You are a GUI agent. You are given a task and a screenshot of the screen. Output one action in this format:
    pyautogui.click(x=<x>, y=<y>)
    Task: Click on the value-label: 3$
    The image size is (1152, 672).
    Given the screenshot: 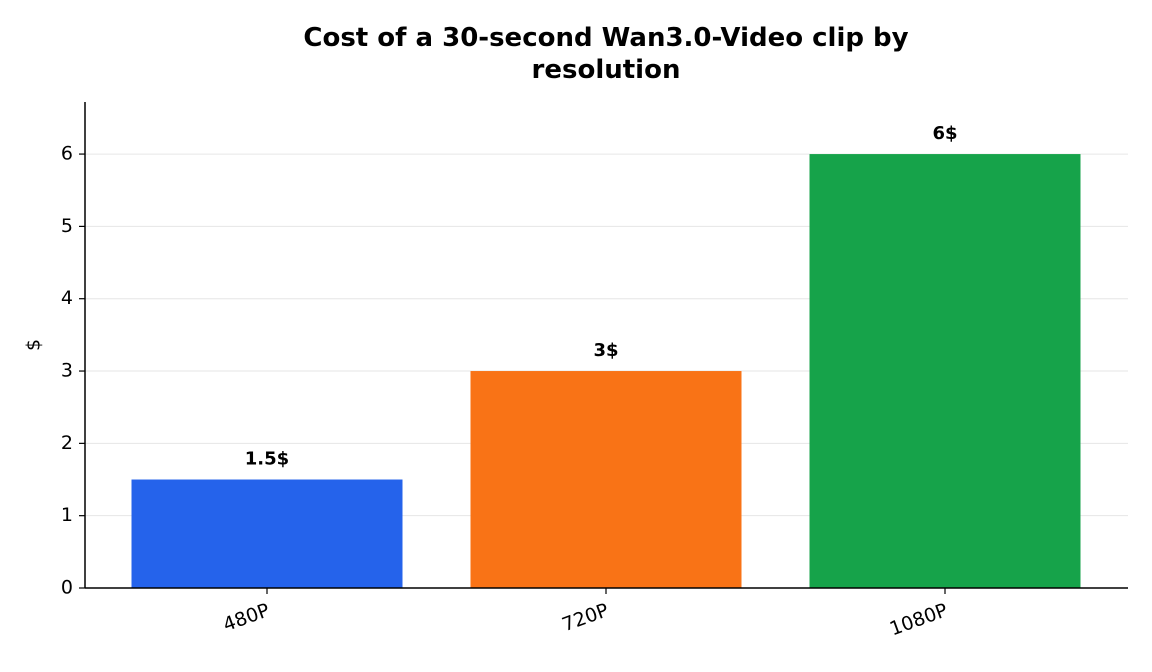 What is the action you would take?
    pyautogui.click(x=605, y=350)
    